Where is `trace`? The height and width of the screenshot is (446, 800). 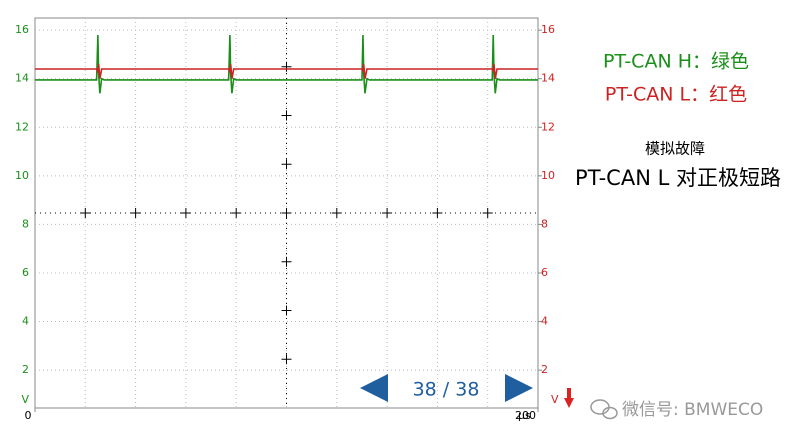 trace is located at coordinates (286, 71).